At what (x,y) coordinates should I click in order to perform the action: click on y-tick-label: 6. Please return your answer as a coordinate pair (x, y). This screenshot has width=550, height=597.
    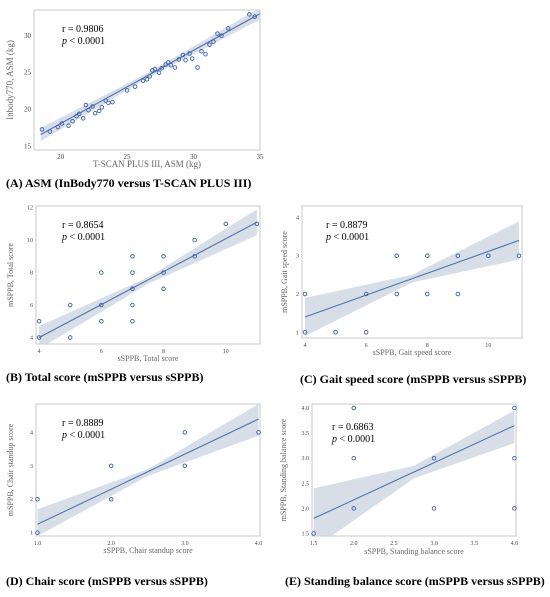
    Looking at the image, I should click on (31, 306).